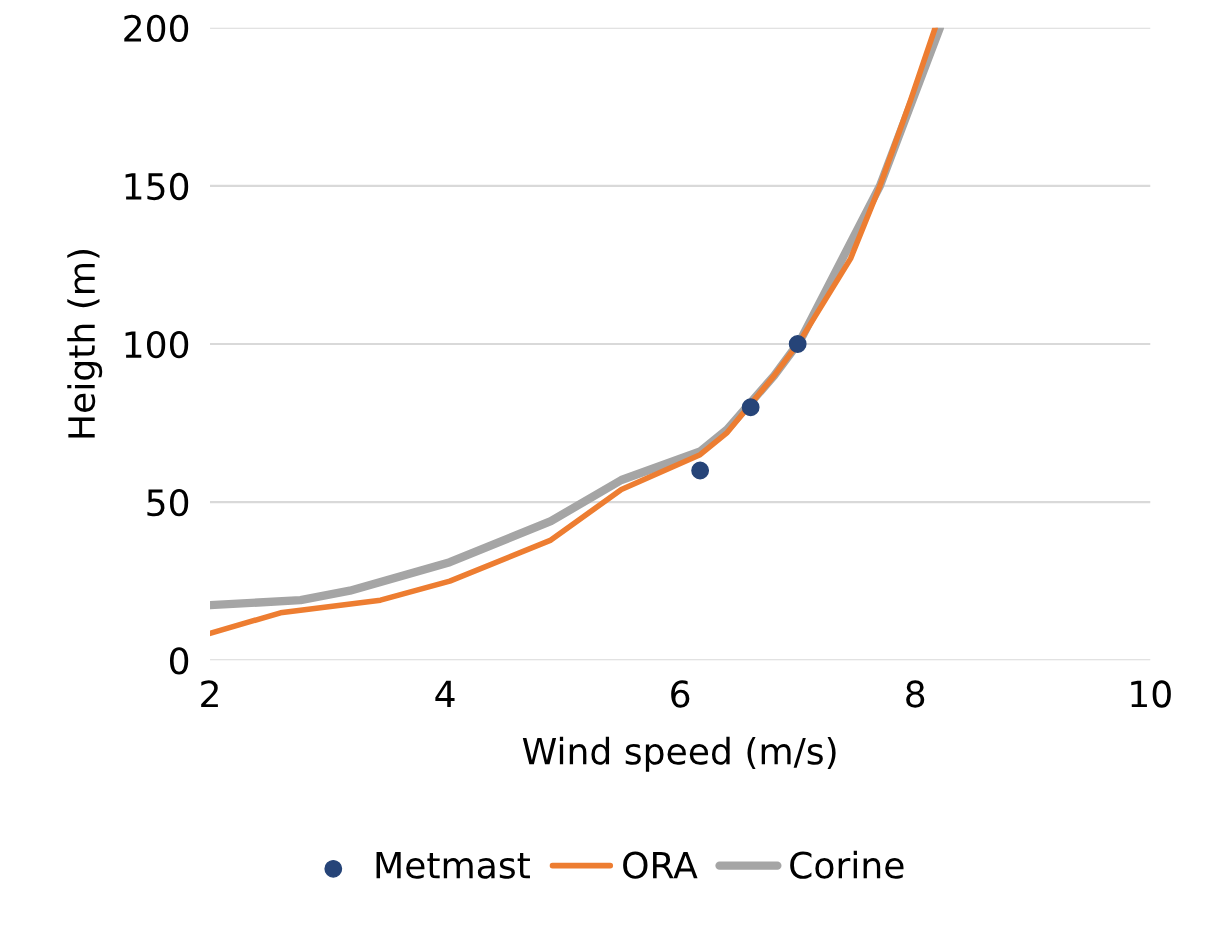 The width and height of the screenshot is (1207, 926). I want to click on legend-label: Metmast, so click(453, 865).